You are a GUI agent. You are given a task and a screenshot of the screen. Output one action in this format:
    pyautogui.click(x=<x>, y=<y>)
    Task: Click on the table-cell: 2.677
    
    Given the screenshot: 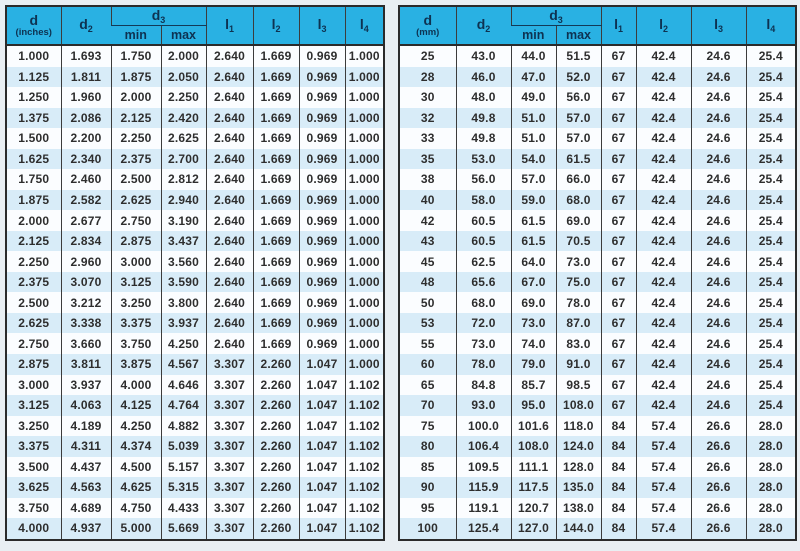 What is the action you would take?
    pyautogui.click(x=85, y=220)
    